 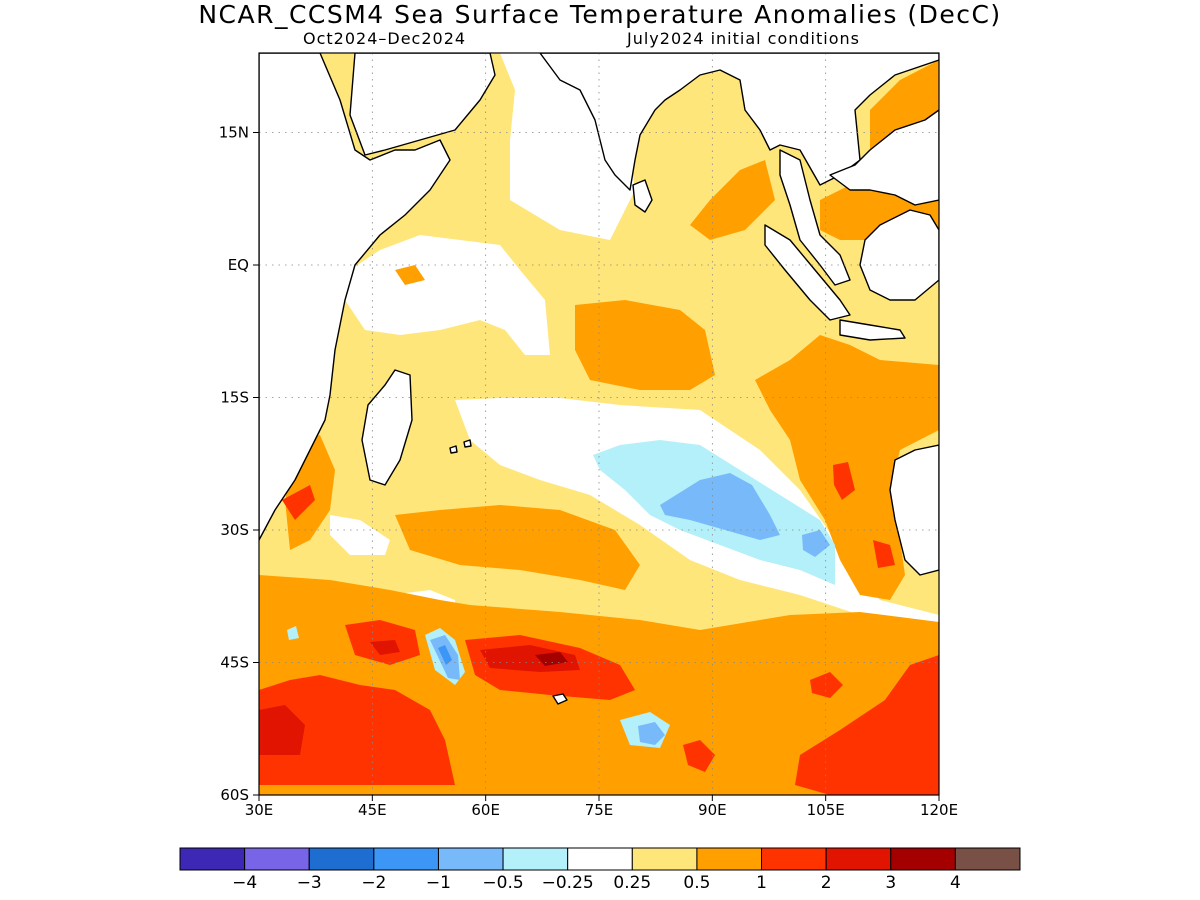 What do you see at coordinates (530, 658) in the screenshot?
I see `very-warm-south` at bounding box center [530, 658].